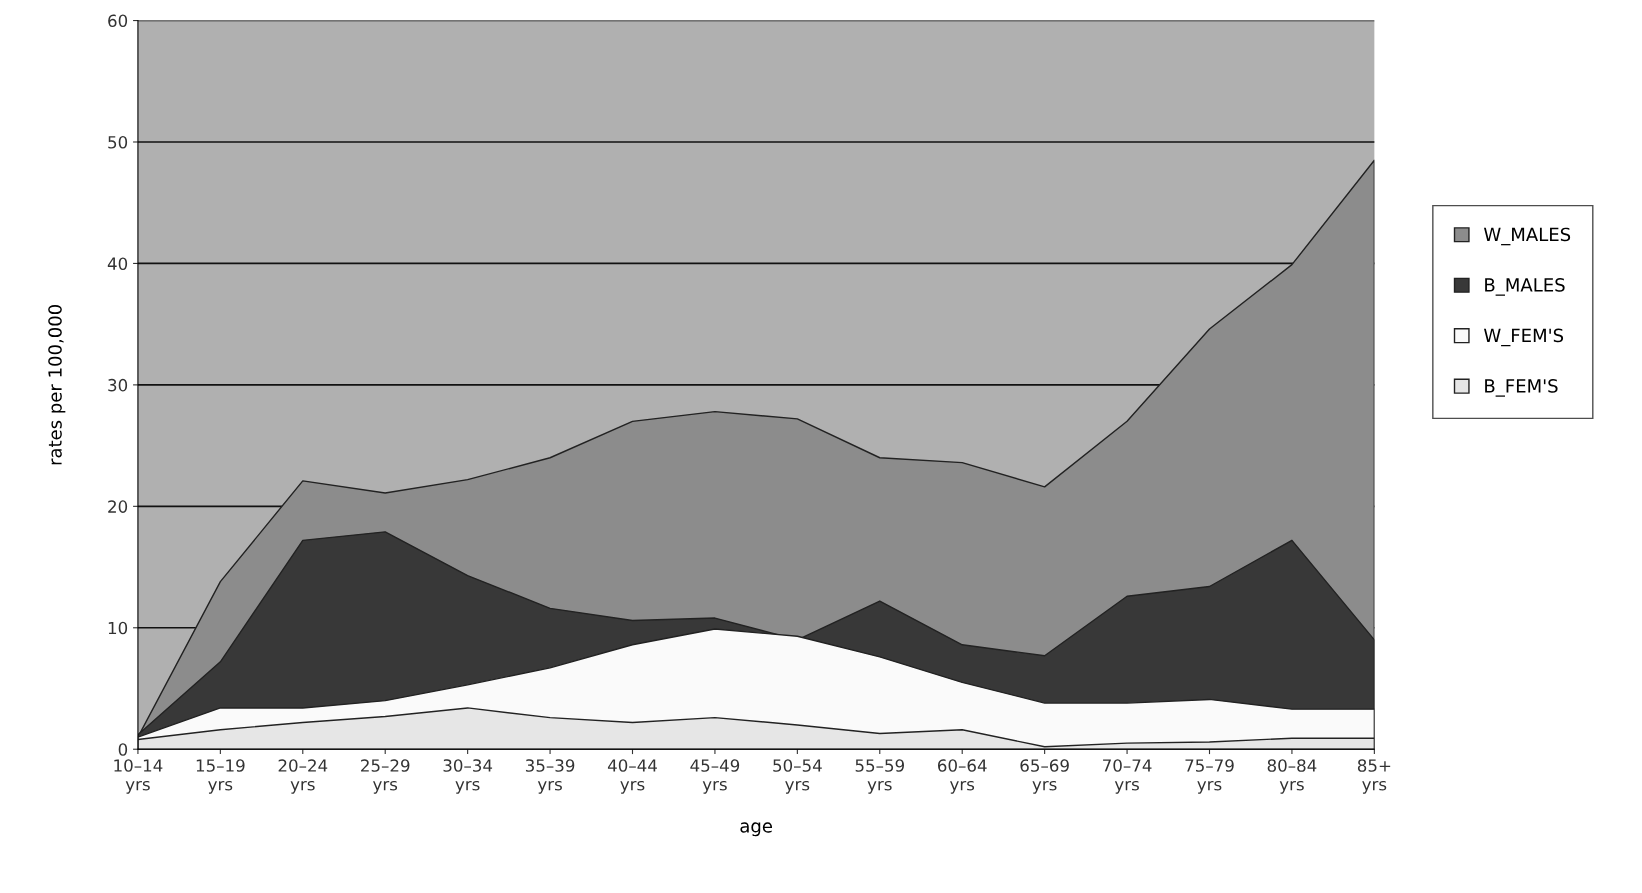 This screenshot has width=1642, height=893. I want to click on y-tick-label: 20, so click(118, 506).